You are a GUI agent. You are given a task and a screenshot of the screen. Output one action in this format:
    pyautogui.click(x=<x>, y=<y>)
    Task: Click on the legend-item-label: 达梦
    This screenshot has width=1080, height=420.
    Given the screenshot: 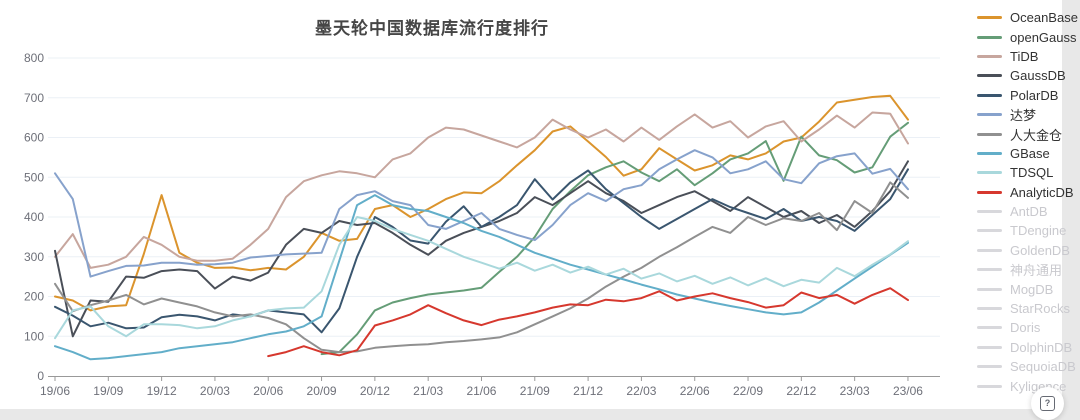 What is the action you would take?
    pyautogui.click(x=1023, y=116)
    